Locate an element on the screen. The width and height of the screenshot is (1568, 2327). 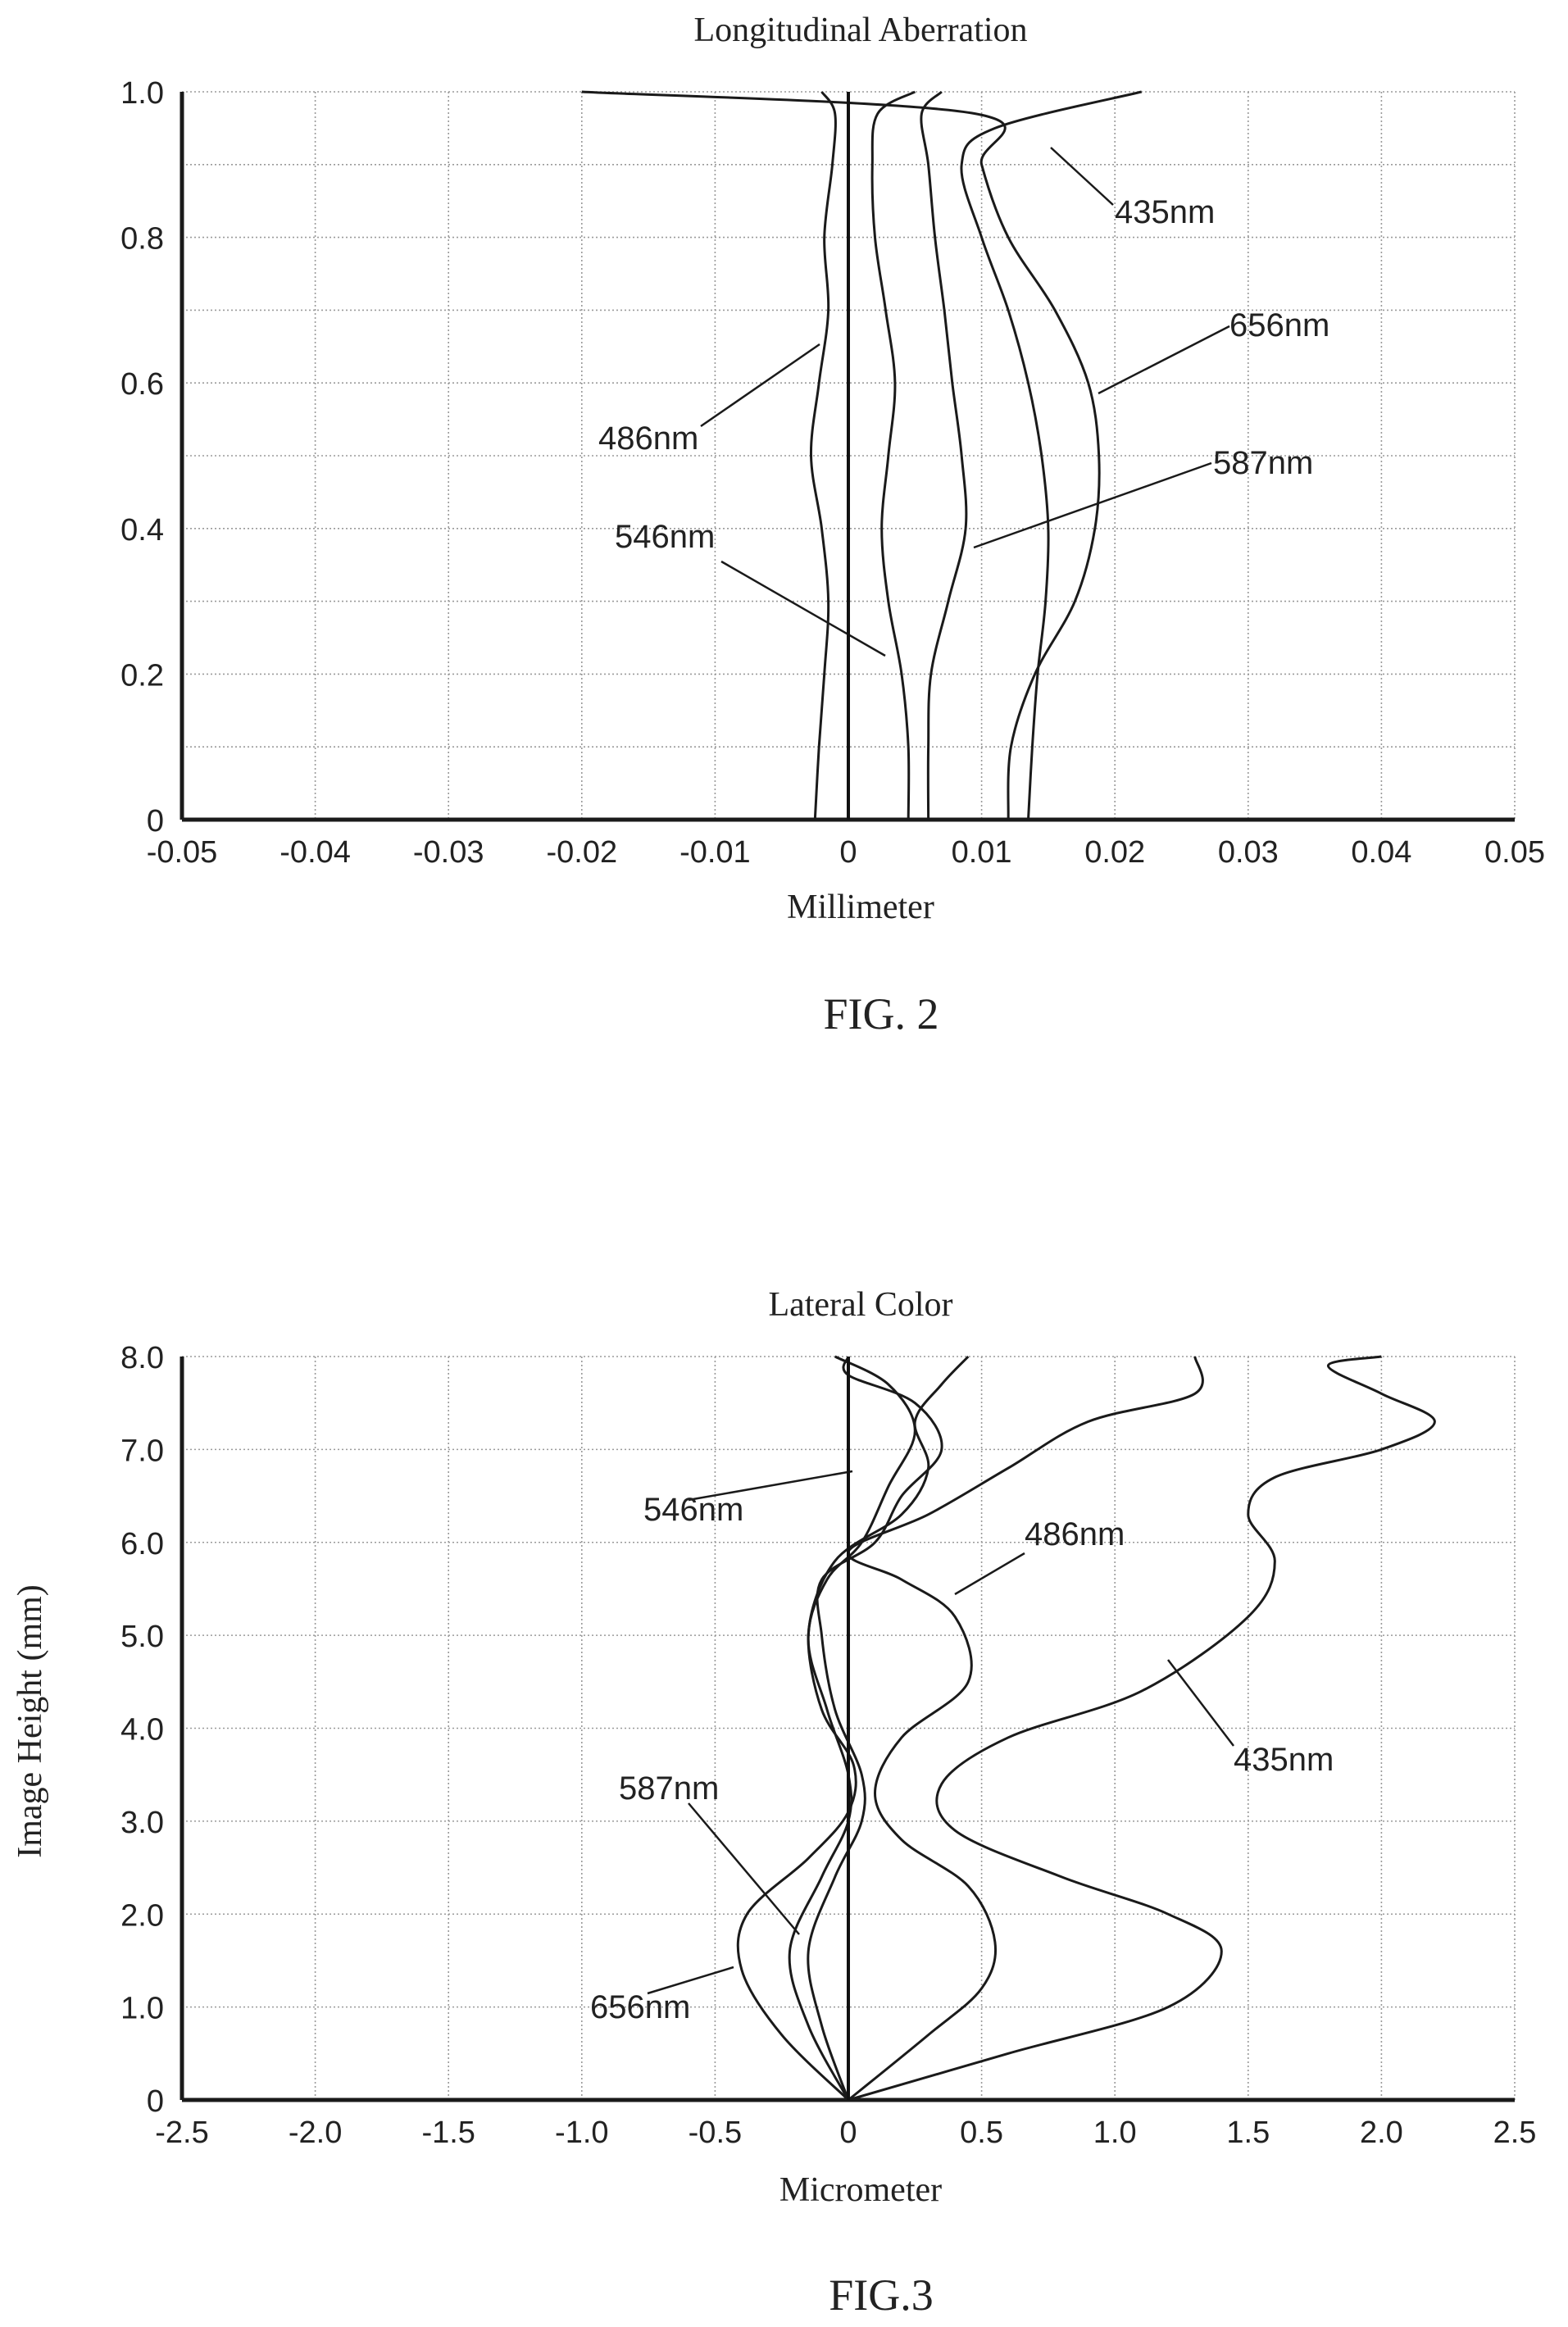
x-tick-label: 2.5 is located at coordinates (1515, 2133).